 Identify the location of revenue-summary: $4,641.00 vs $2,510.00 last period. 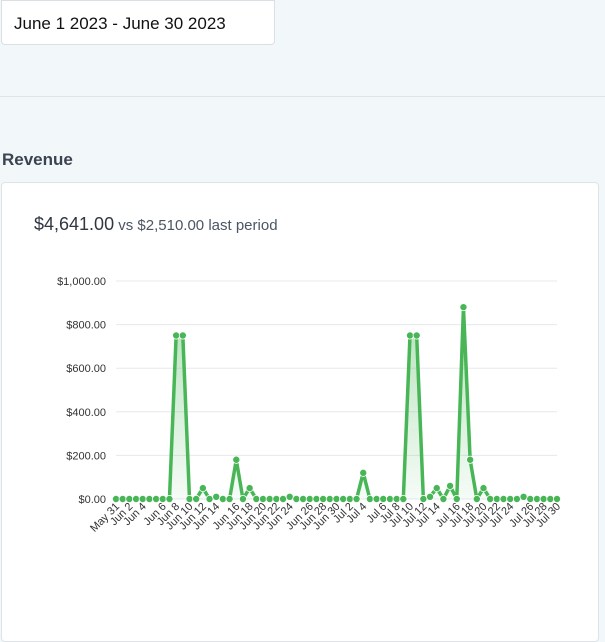
(156, 224).